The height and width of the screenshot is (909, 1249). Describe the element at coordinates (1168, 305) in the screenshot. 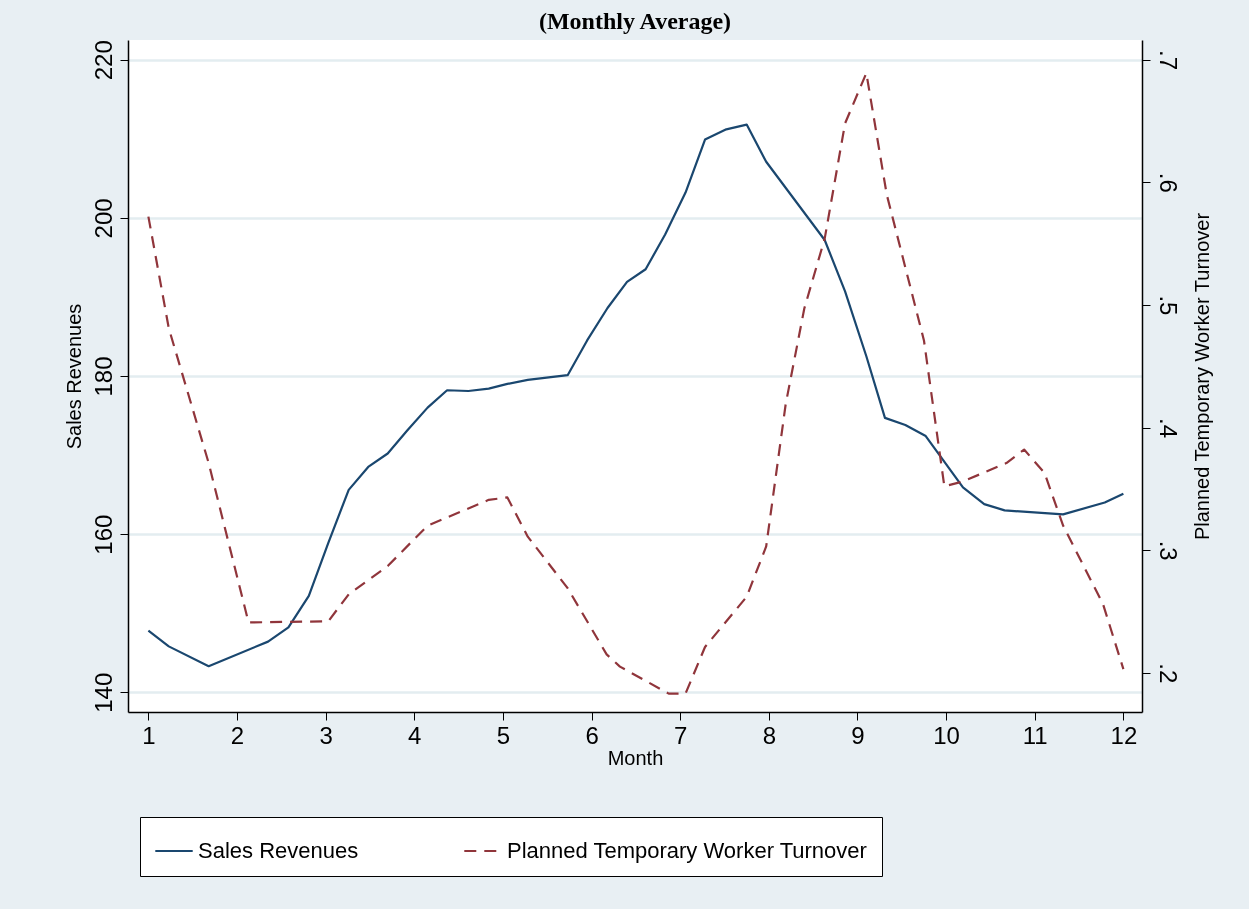

I see `y2-tick-label: .5` at that location.